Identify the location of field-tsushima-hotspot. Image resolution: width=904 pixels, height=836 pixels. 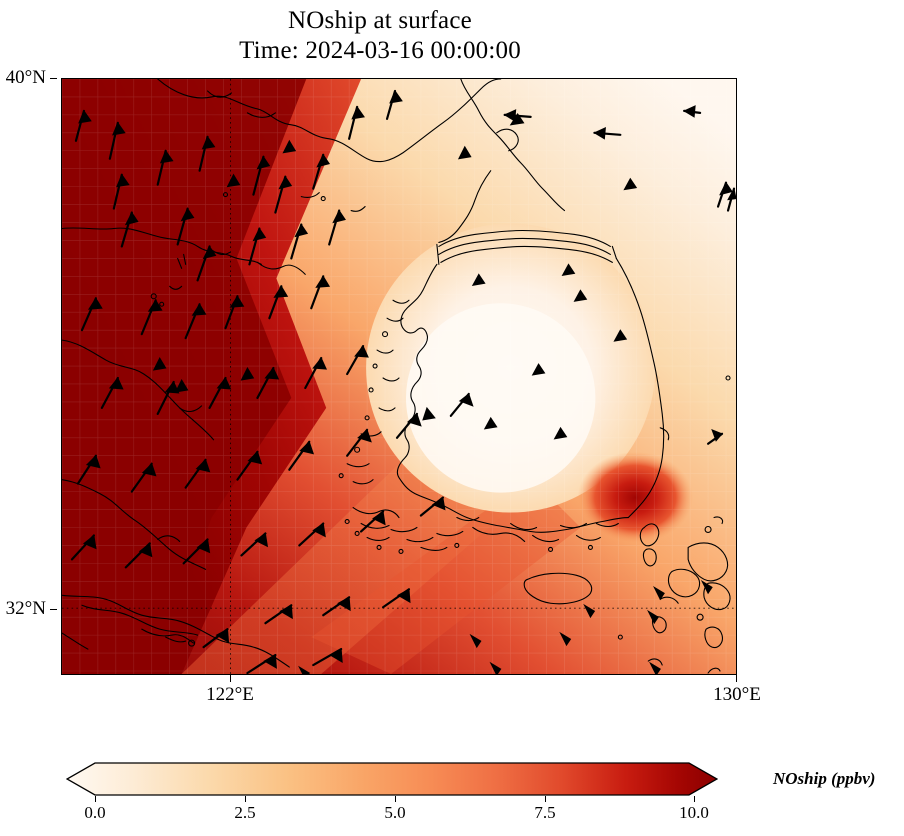
(635, 497).